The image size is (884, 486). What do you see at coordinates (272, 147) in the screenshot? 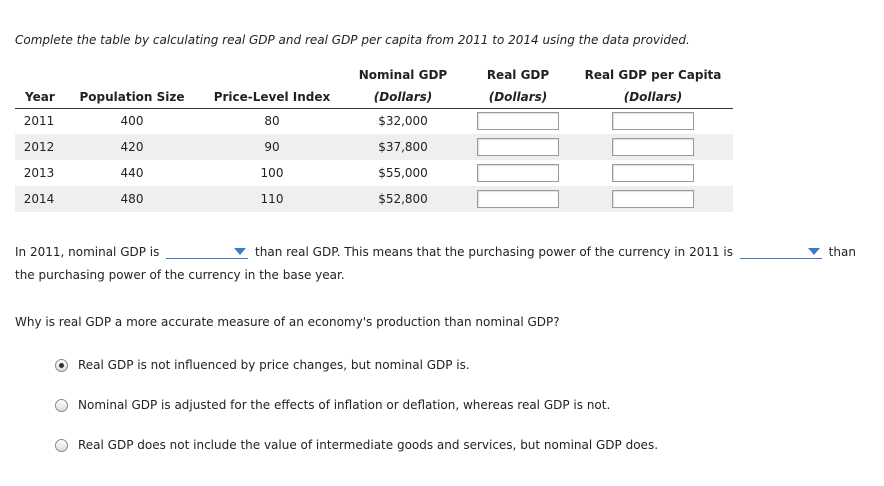
I see `row-price-index: 90` at bounding box center [272, 147].